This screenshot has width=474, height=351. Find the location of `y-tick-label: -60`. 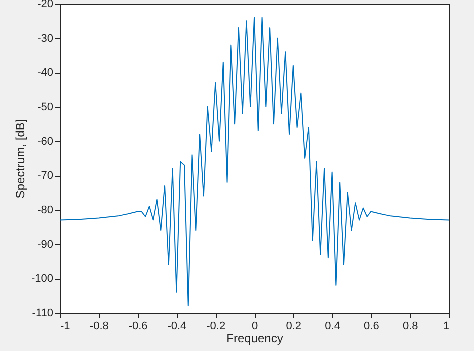

y-tick-label: -60 is located at coordinates (46, 142).